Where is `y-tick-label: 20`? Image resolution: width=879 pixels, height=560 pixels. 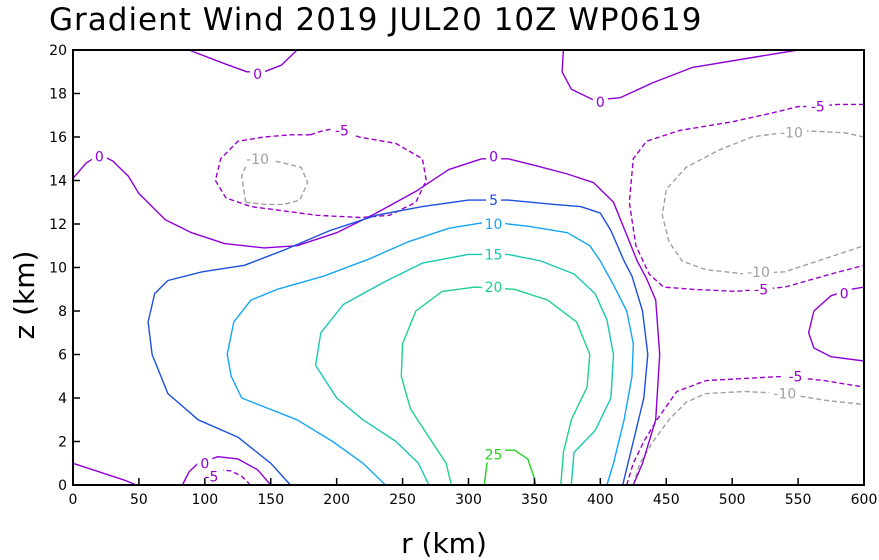
y-tick-label: 20 is located at coordinates (58, 51).